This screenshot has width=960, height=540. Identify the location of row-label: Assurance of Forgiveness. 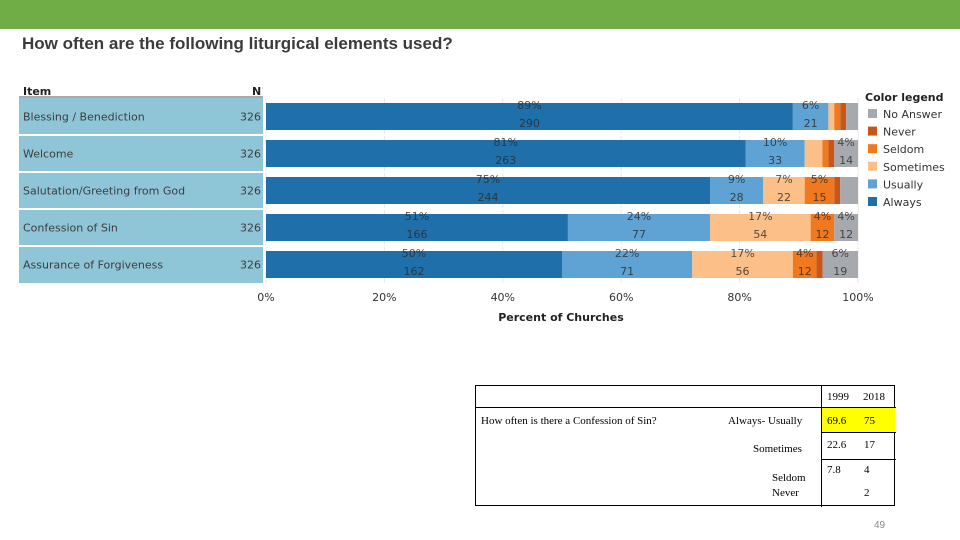
(93, 265).